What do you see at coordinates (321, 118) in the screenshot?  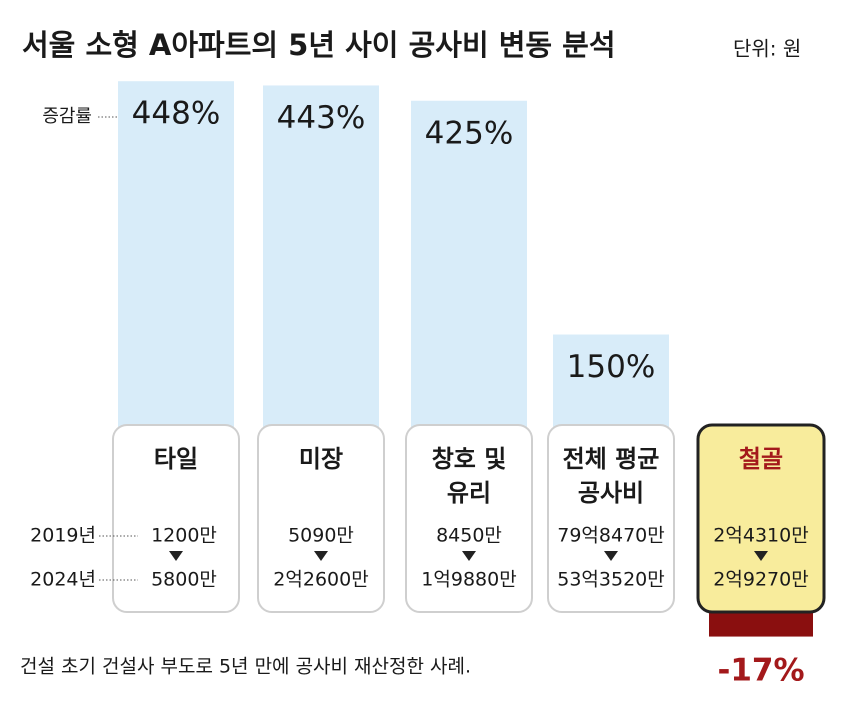 I see `value-label: 443%` at bounding box center [321, 118].